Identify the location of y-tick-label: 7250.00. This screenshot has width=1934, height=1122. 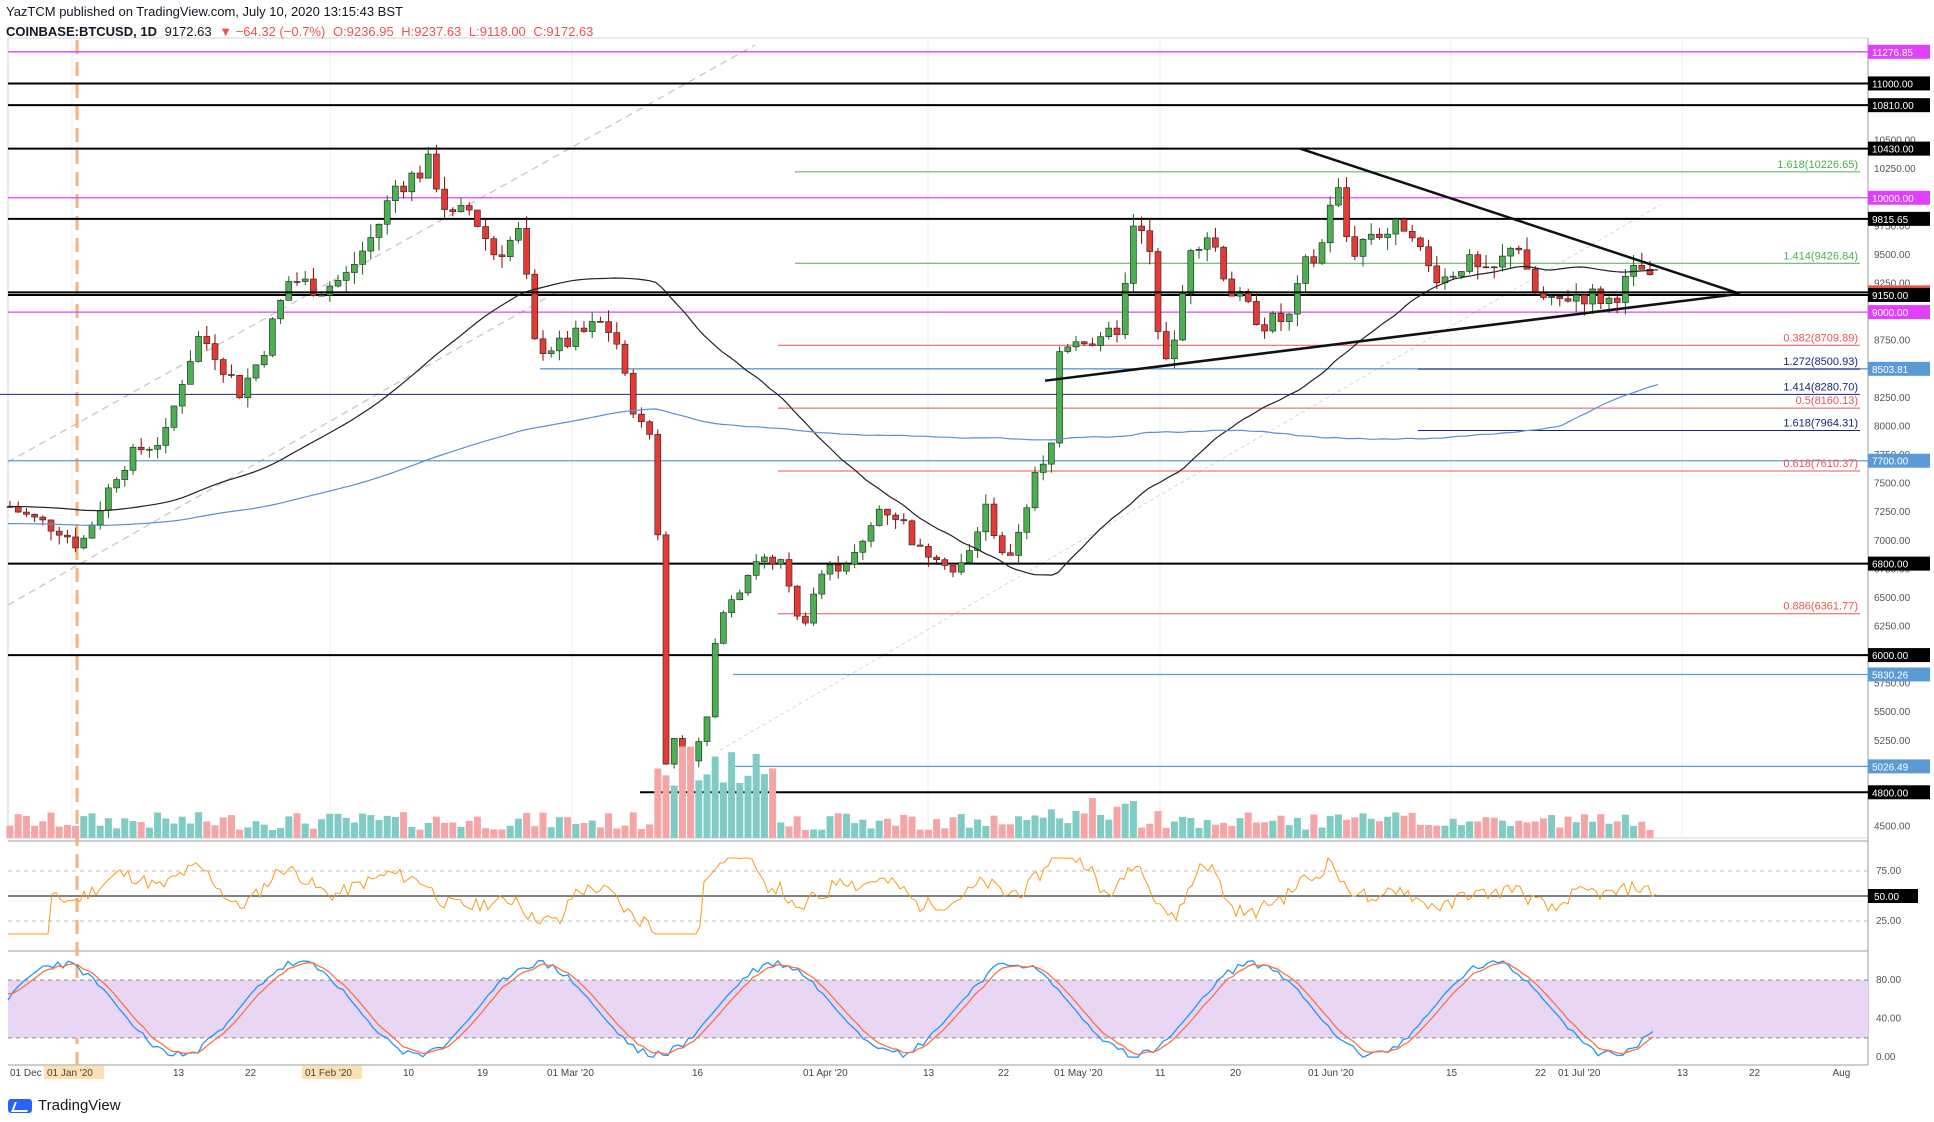
(1892, 512).